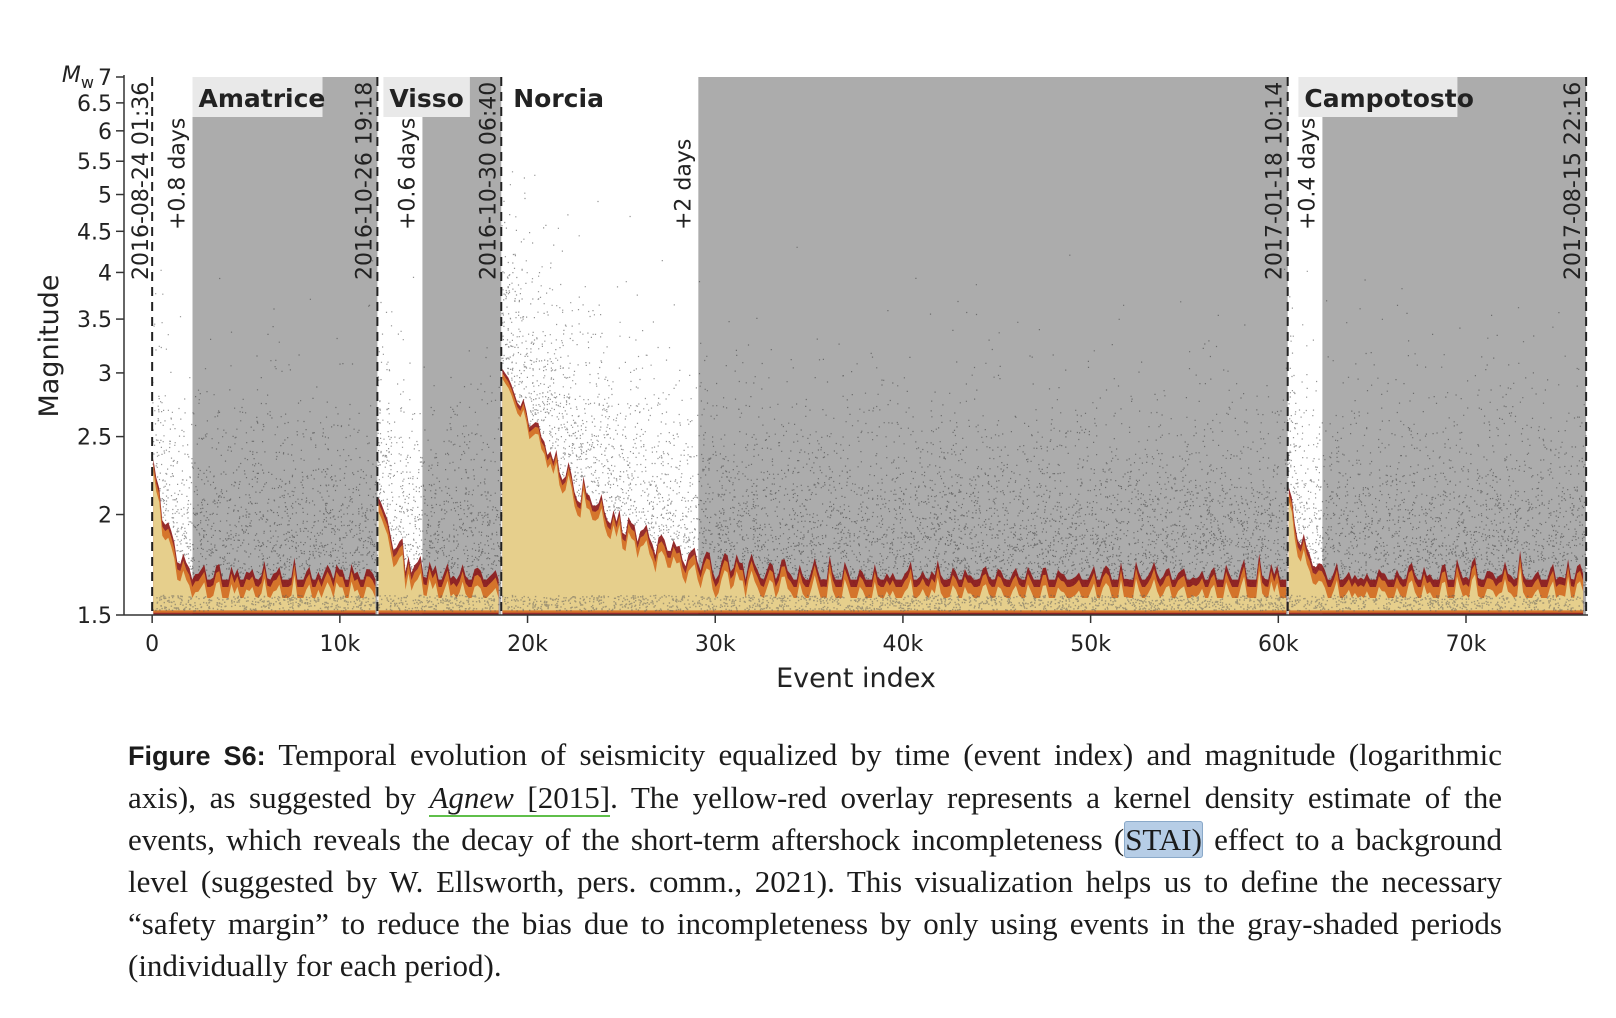 This screenshot has height=1018, width=1616. Describe the element at coordinates (558, 98) in the screenshot. I see `period-name: Norcia` at that location.